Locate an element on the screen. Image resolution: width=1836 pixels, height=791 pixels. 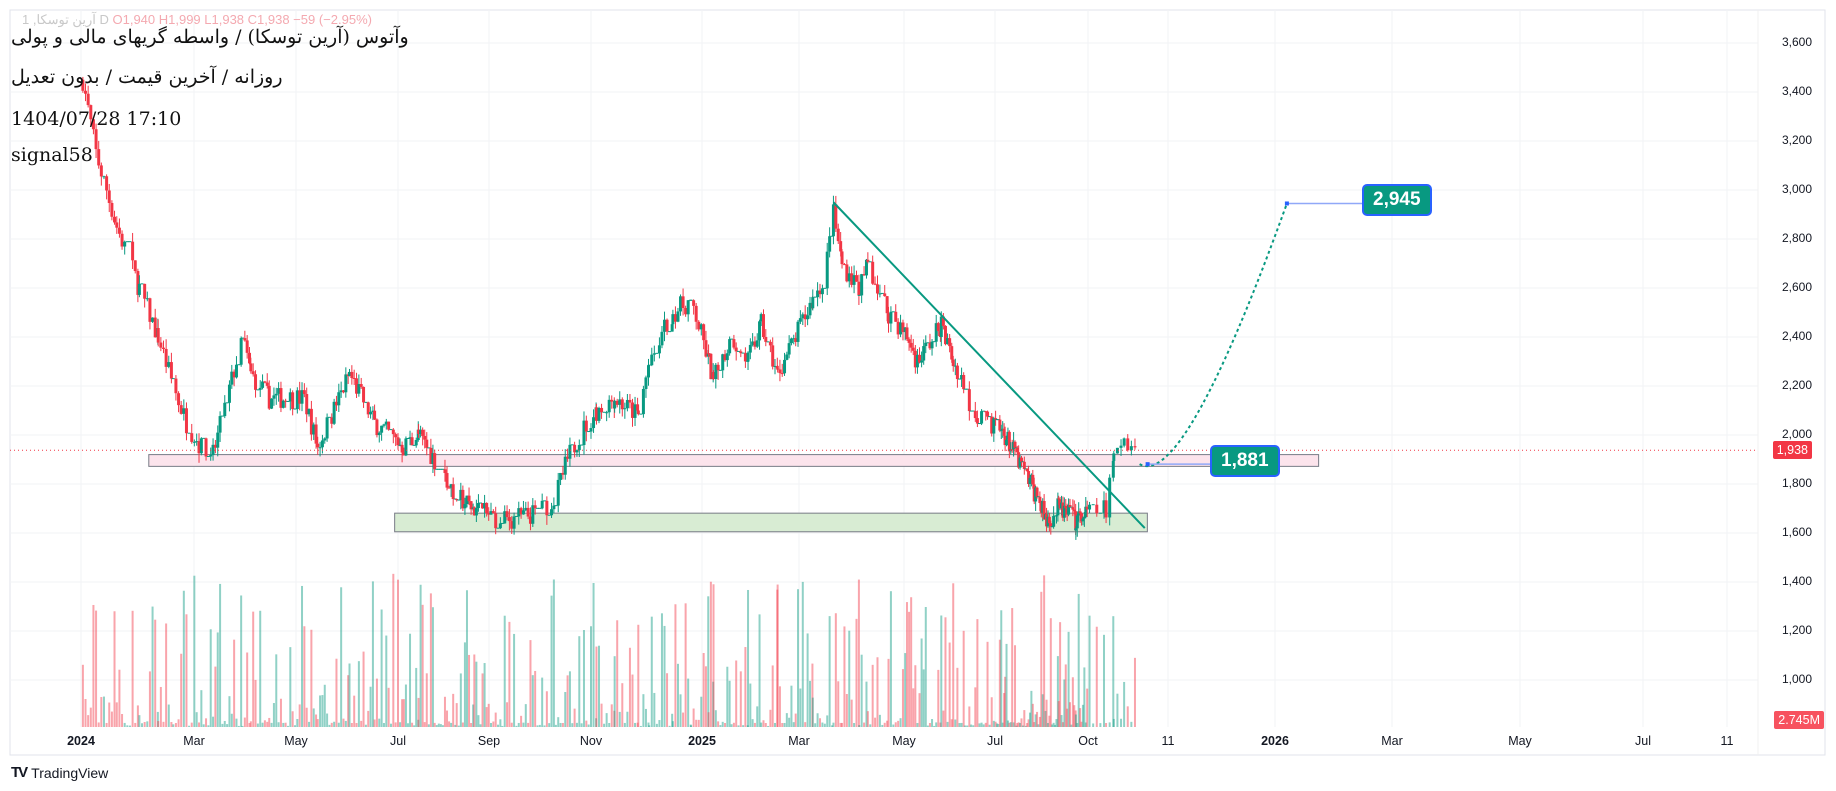
tradingview-brand: TV TradingView is located at coordinates (59, 772).